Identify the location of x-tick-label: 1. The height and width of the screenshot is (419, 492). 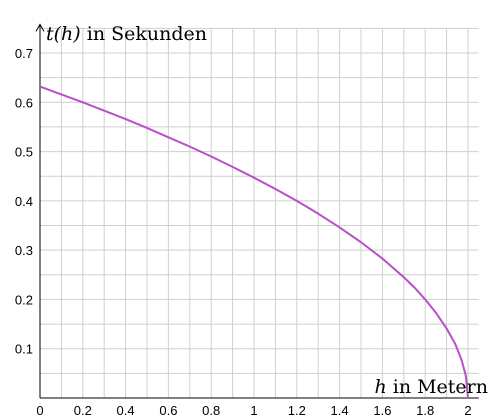
(253, 410).